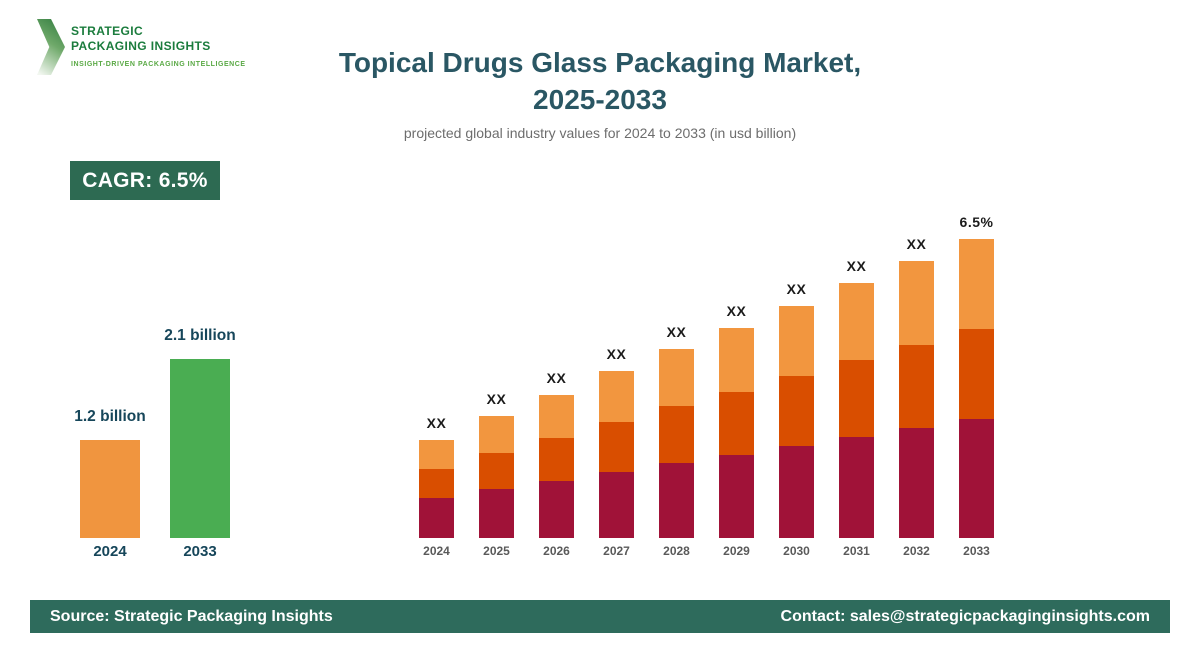 The image size is (1200, 650). What do you see at coordinates (556, 551) in the screenshot?
I see `bar-year-label: 2026` at bounding box center [556, 551].